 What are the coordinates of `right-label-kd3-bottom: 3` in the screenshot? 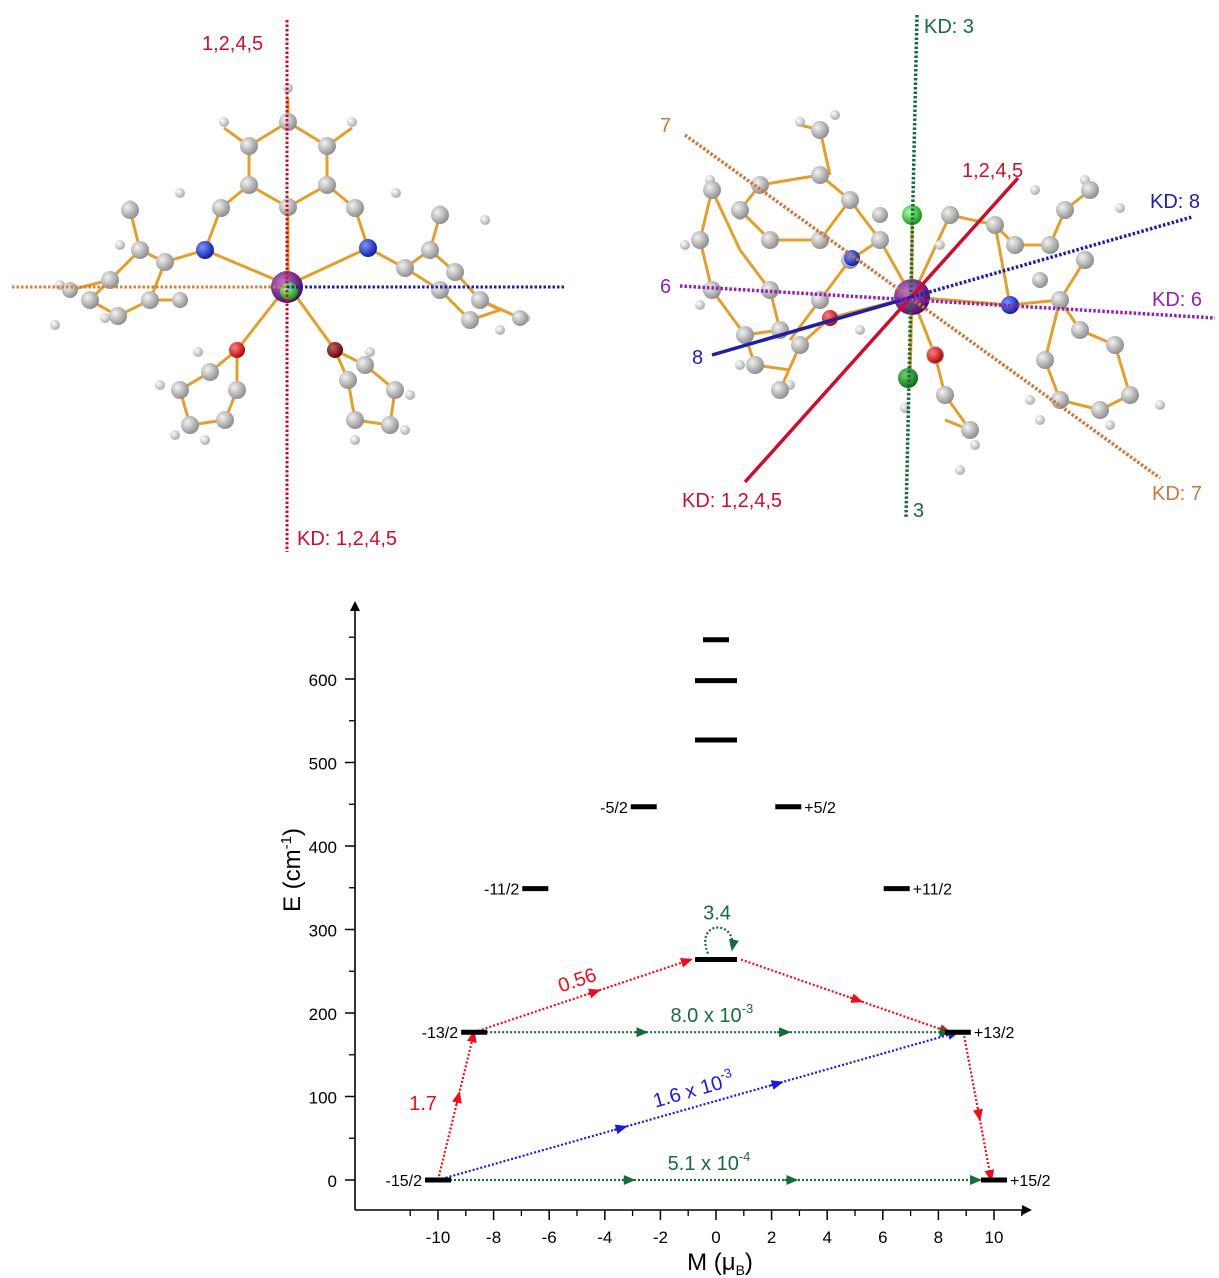 It's located at (918, 511).